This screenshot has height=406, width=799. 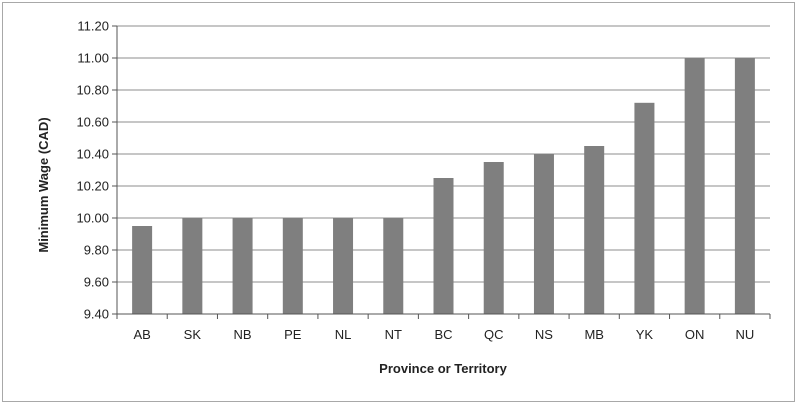 I want to click on x-tick-labels: AB SK NB PE NL NT BC QC NS MB YK ON NU, so click(x=443, y=334).